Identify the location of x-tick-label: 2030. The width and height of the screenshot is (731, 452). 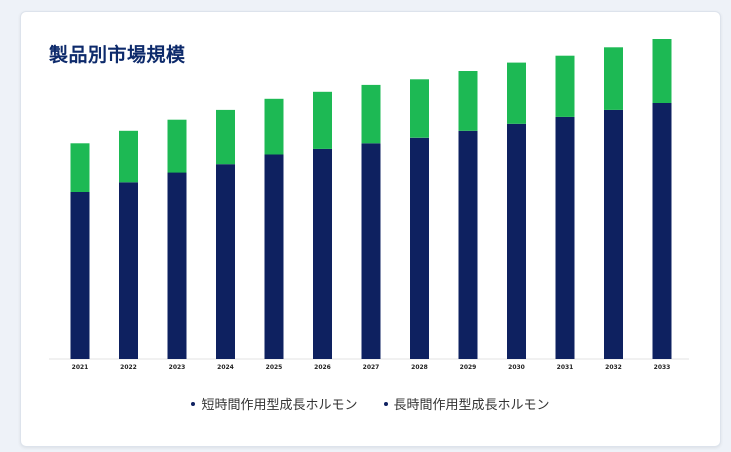
(516, 367).